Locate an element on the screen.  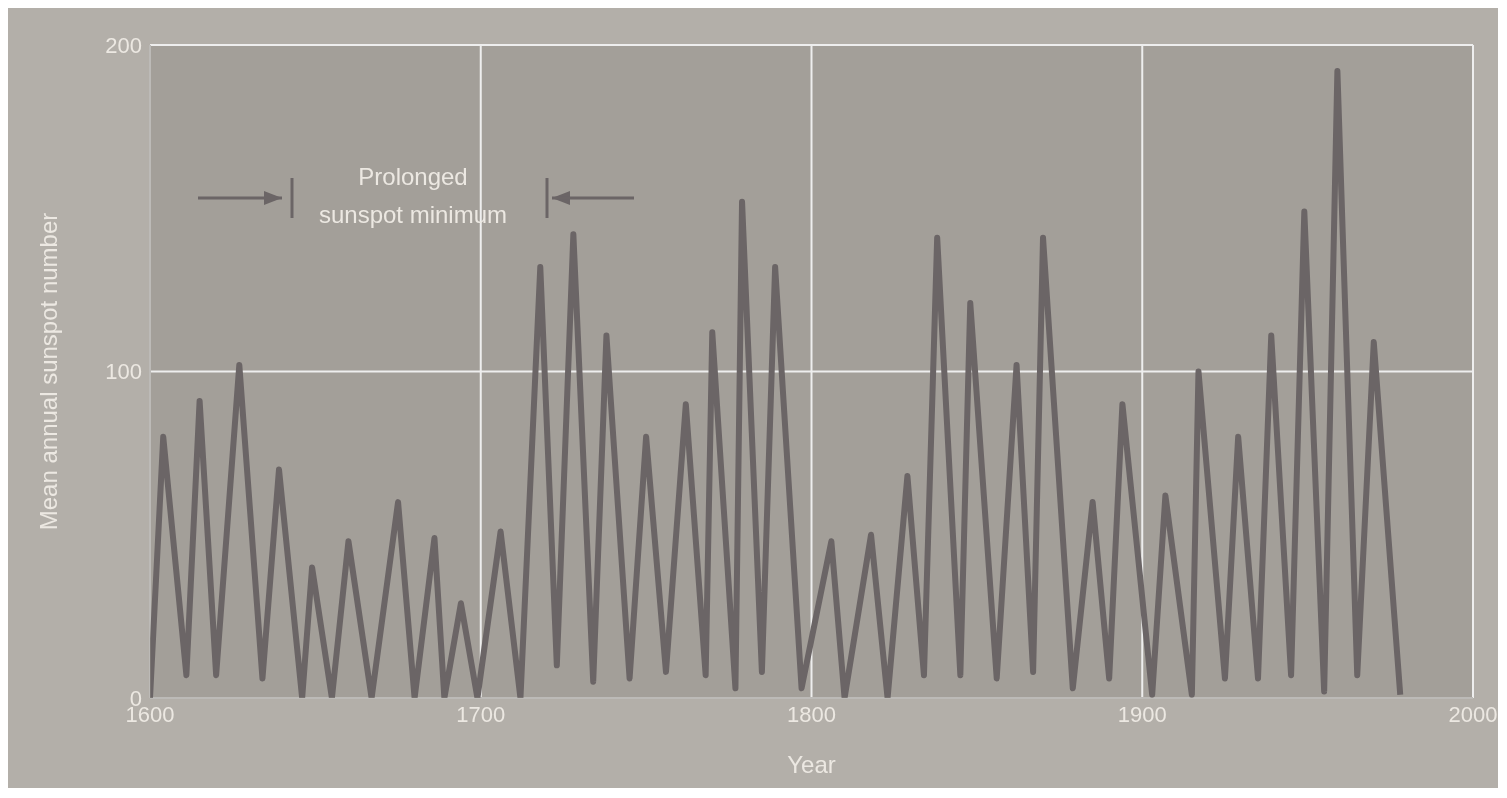
y-axis-title: Mean annual sunspot number is located at coordinates (48, 371).